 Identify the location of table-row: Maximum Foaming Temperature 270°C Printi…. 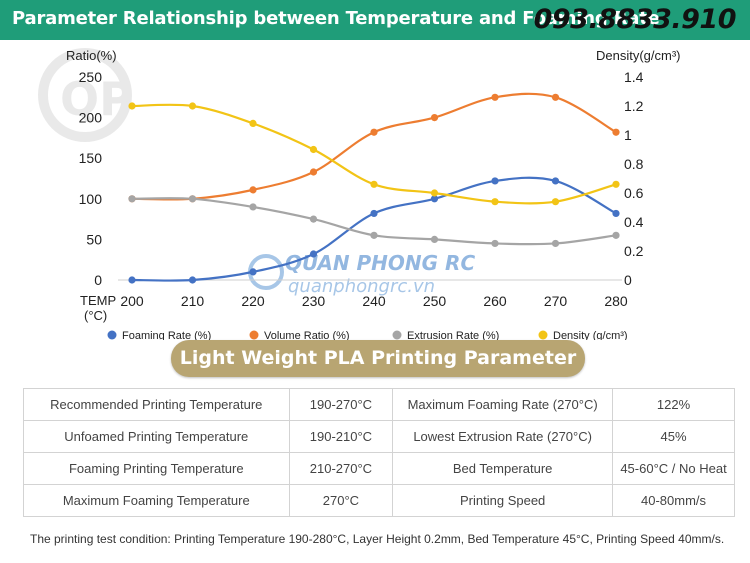
(379, 500).